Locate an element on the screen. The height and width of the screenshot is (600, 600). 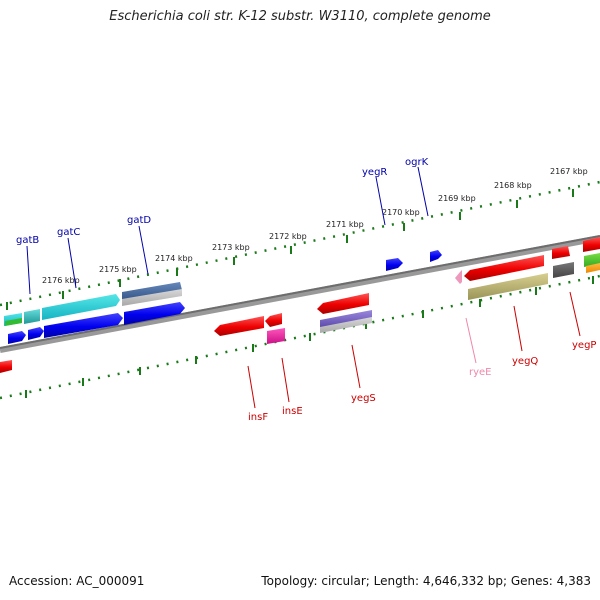
gene-label-gatd: gatD is located at coordinates (139, 220).